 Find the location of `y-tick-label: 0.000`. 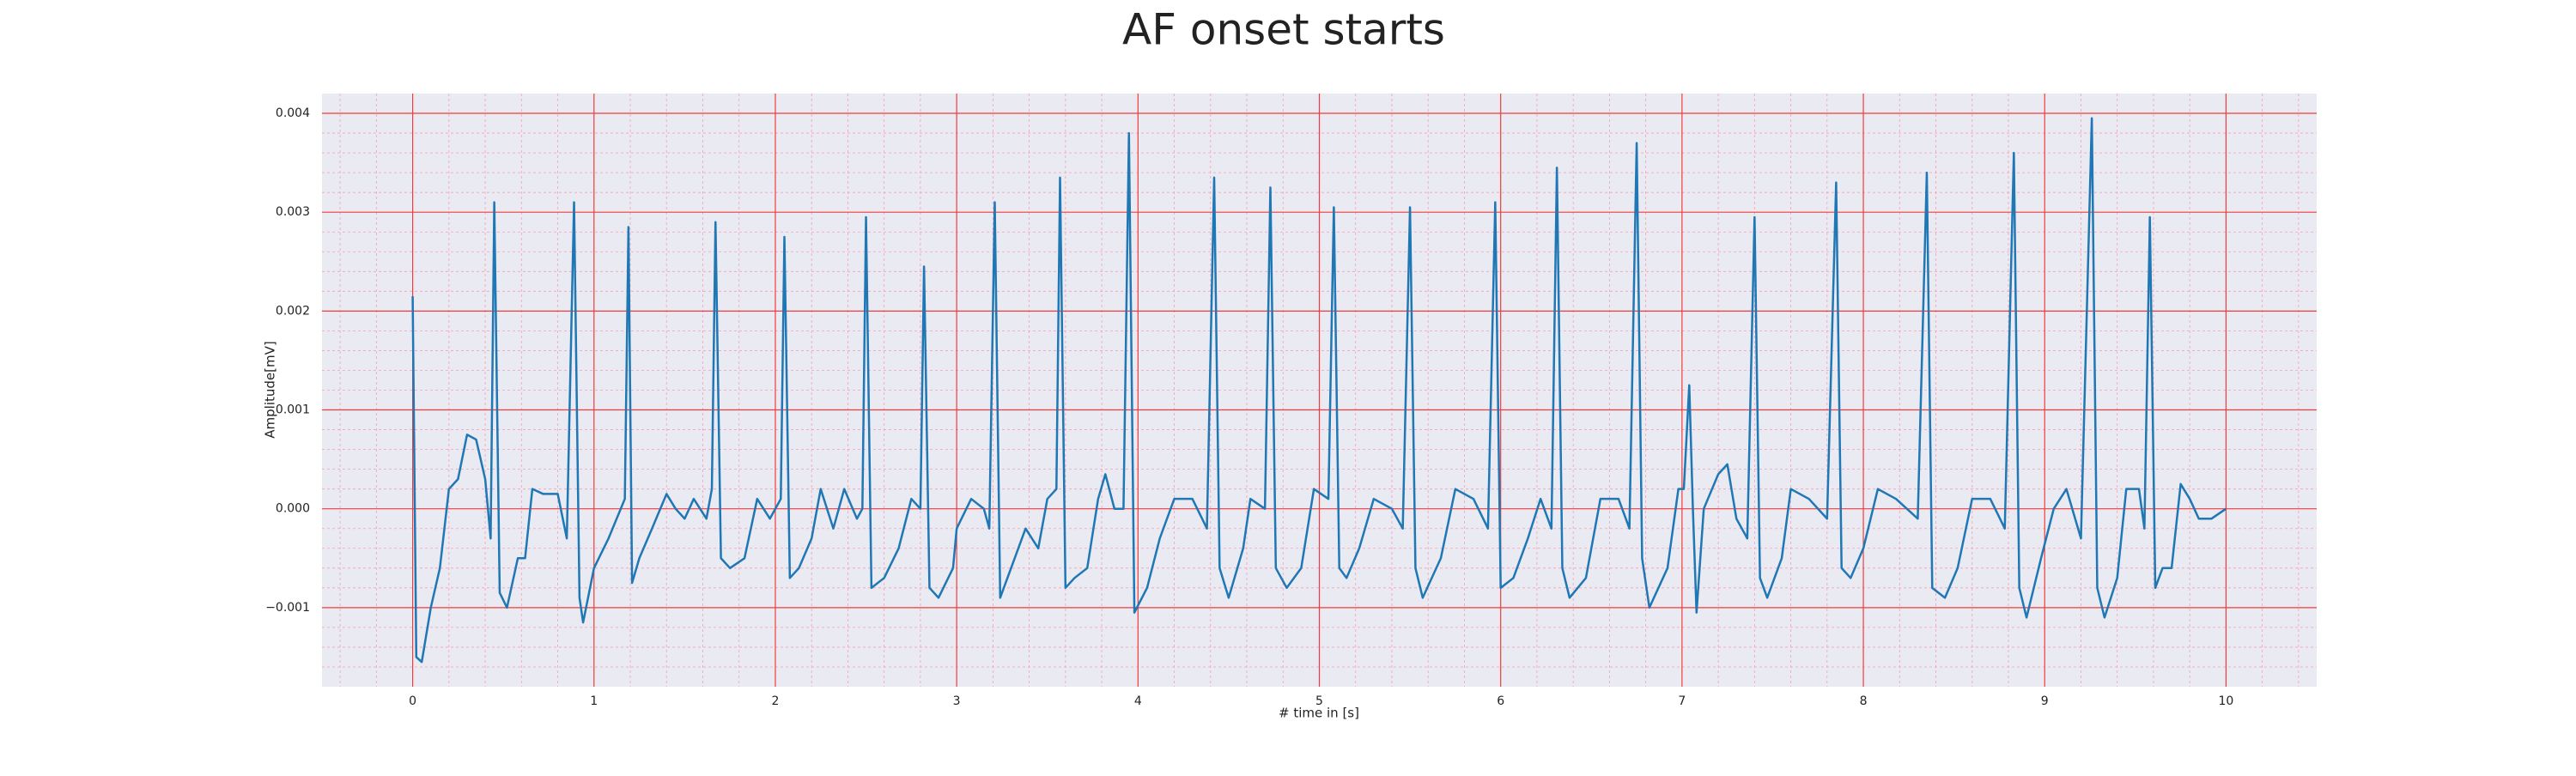

y-tick-label: 0.000 is located at coordinates (293, 509).